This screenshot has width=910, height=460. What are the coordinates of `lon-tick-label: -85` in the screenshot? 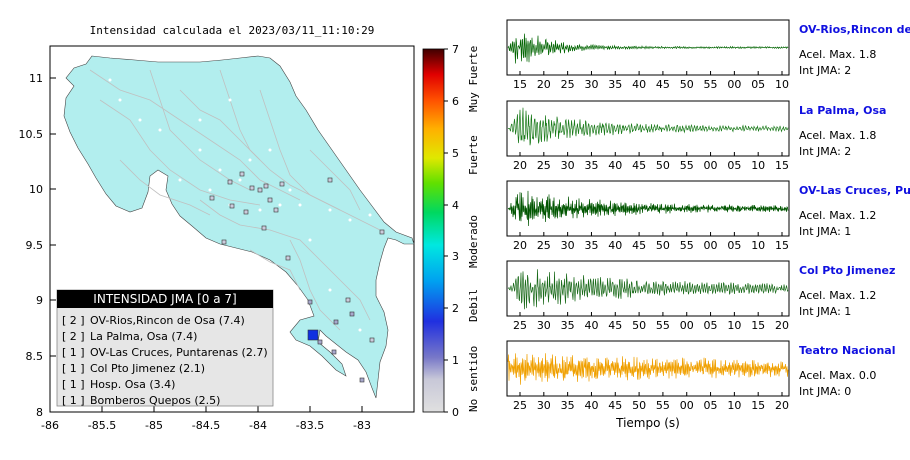 It's located at (154, 425).